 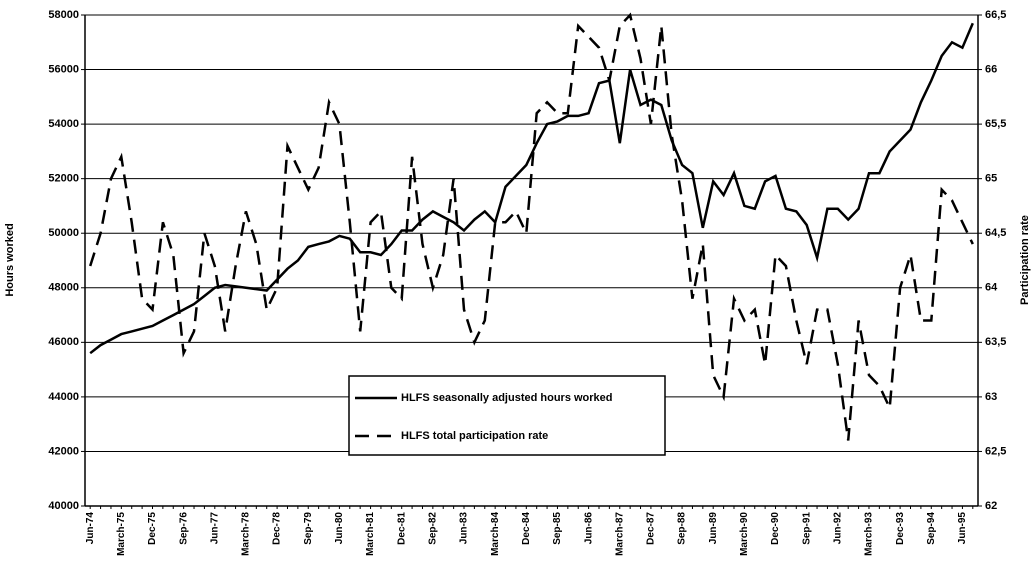 I want to click on legend-box, so click(x=507, y=415).